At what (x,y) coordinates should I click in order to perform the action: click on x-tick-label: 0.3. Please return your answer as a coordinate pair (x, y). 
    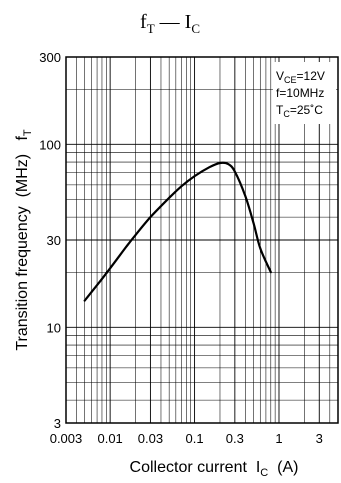
    Looking at the image, I should click on (235, 438).